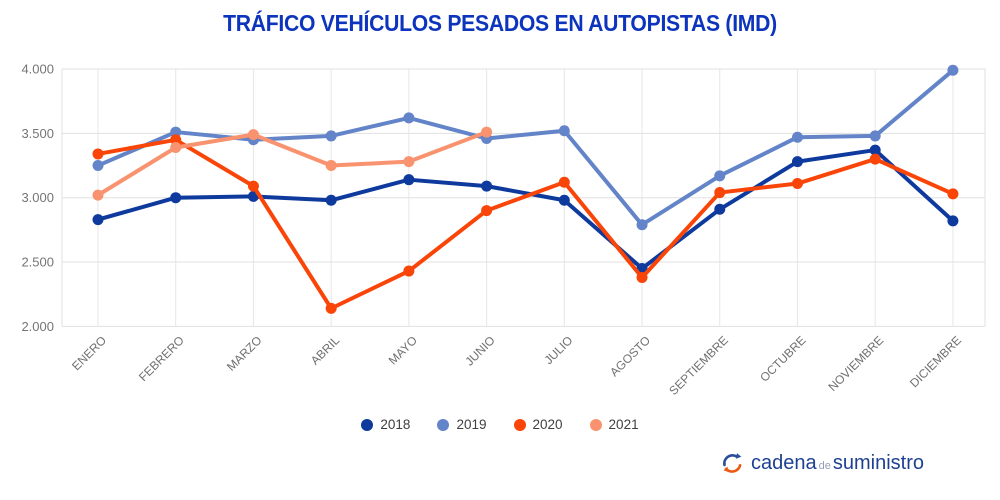 This screenshot has width=1000, height=500. Describe the element at coordinates (547, 424) in the screenshot. I see `legend-label: 2020` at that location.